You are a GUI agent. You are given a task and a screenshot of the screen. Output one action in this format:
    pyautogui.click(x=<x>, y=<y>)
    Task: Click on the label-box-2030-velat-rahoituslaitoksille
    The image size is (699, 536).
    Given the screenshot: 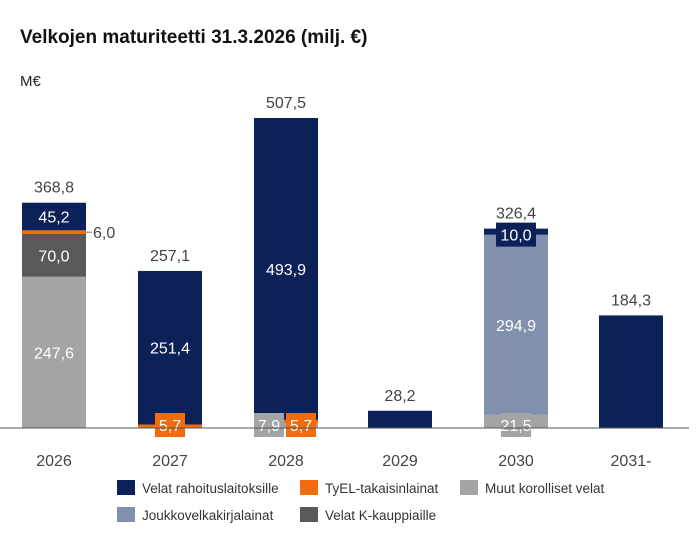 What is the action you would take?
    pyautogui.click(x=516, y=234)
    